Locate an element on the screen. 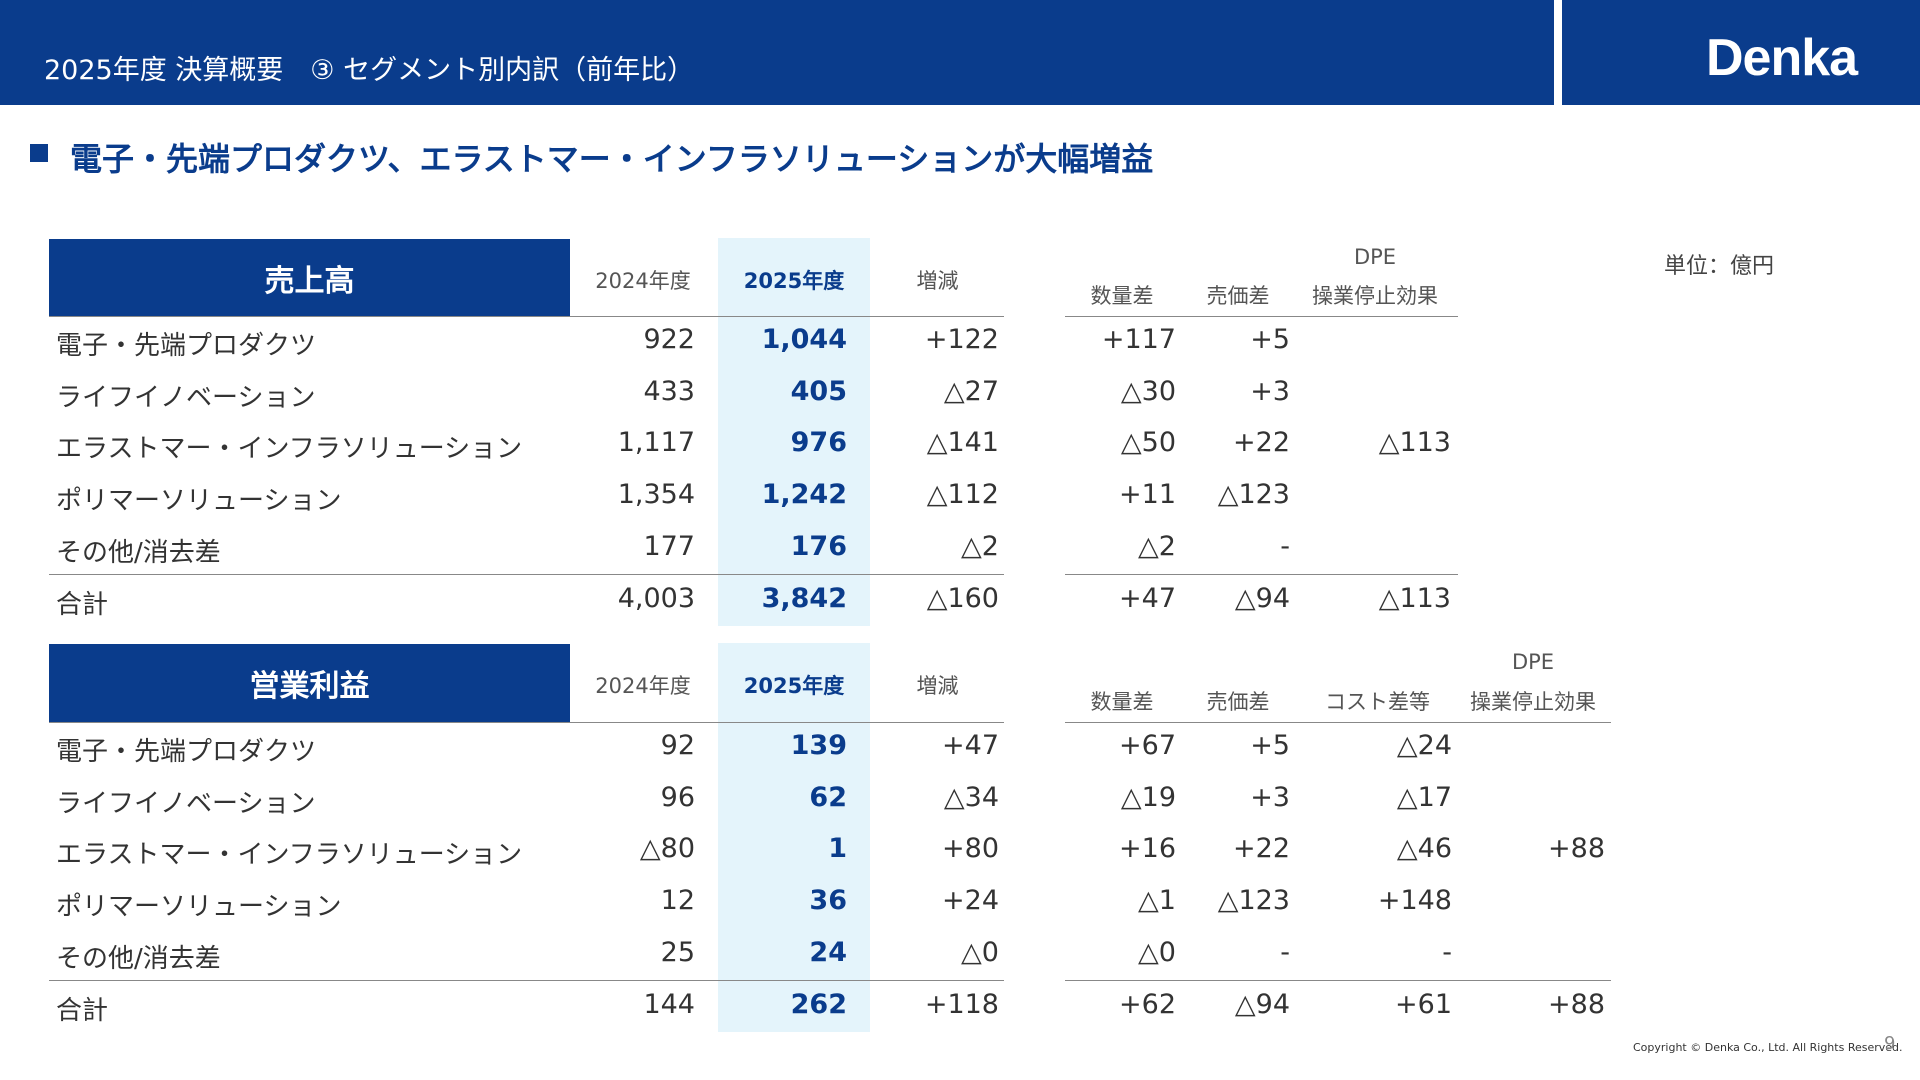 This screenshot has width=1920, height=1080. value-2024: 12 is located at coordinates (677, 900).